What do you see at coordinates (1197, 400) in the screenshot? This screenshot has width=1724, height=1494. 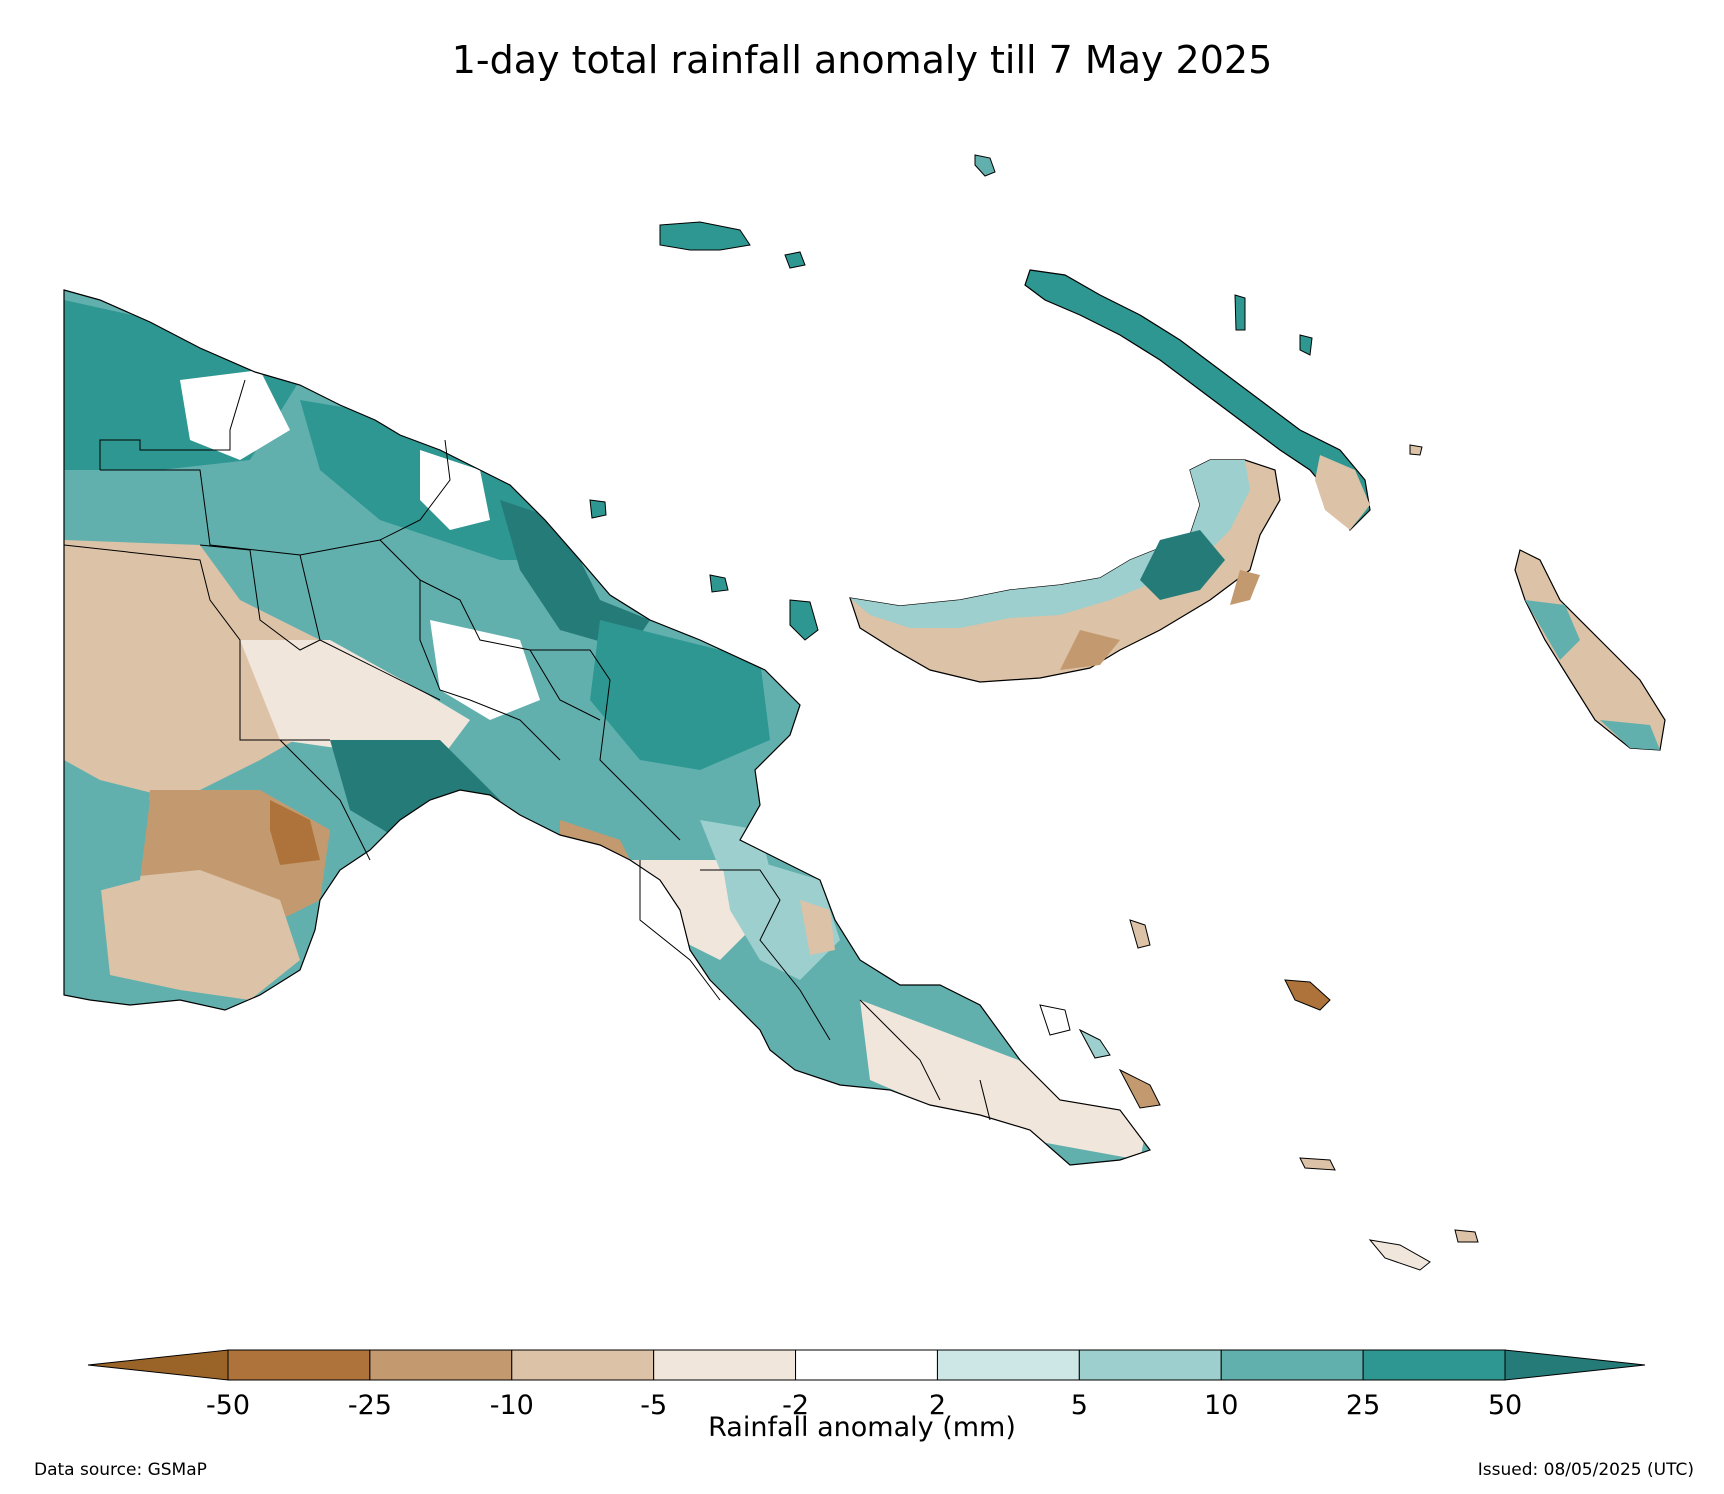 I see `new-ireland-island` at bounding box center [1197, 400].